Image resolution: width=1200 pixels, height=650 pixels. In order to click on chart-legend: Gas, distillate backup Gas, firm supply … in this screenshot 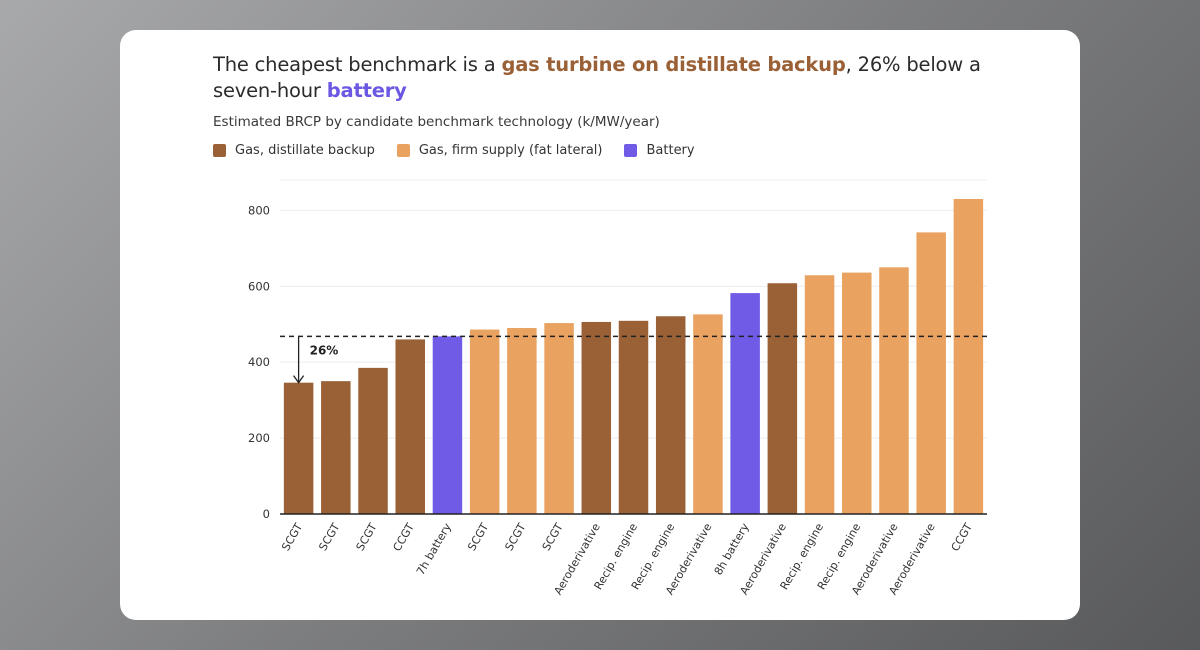, I will do `click(465, 150)`.